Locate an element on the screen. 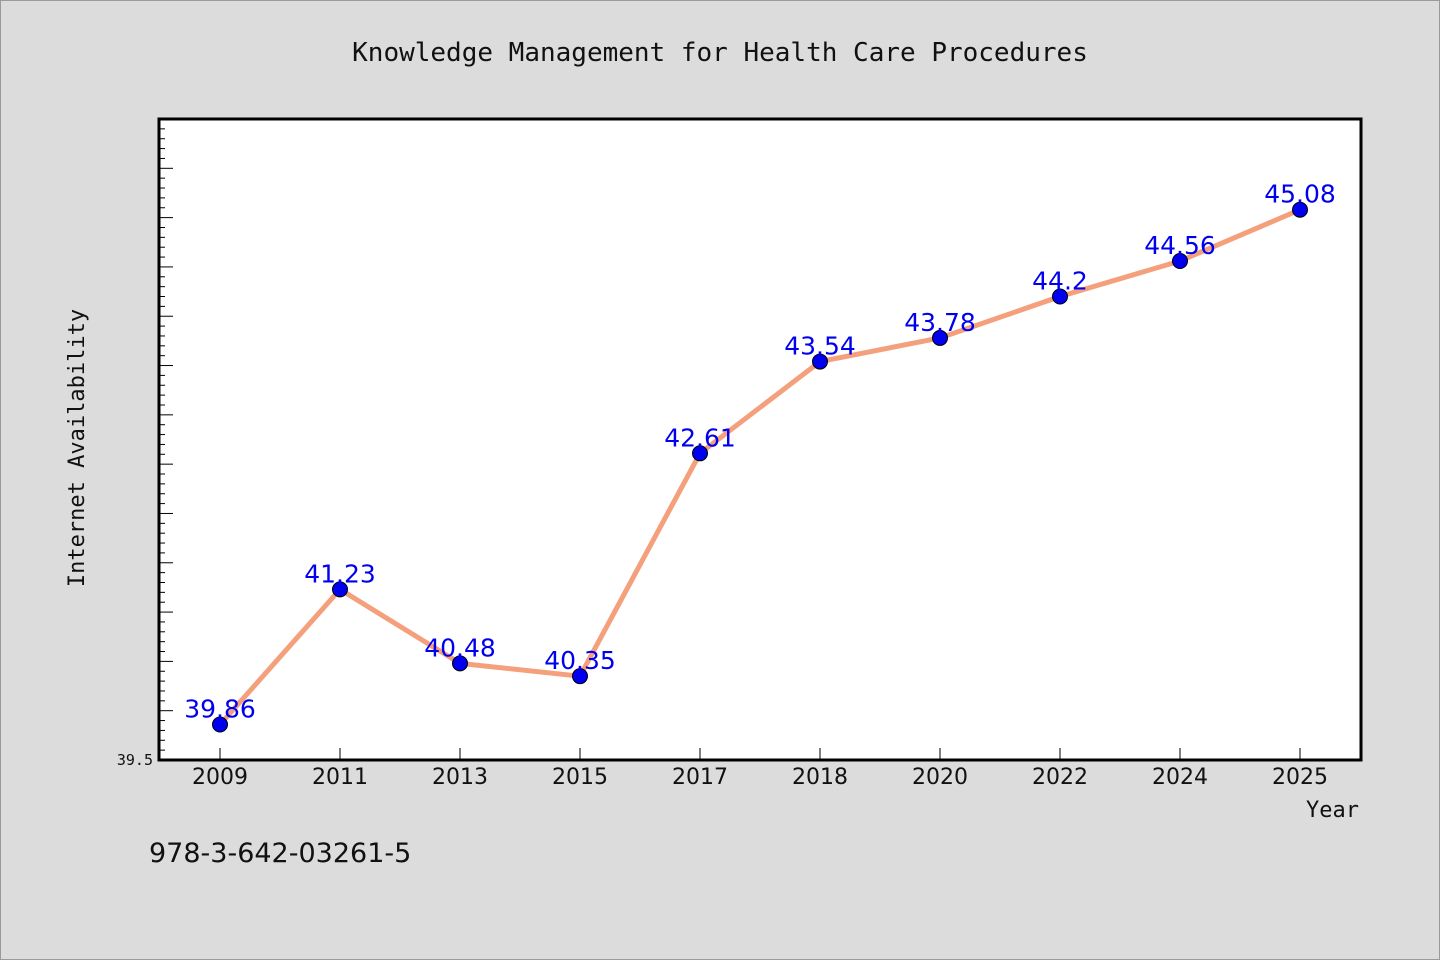  data-label: 39.86 is located at coordinates (220, 708).